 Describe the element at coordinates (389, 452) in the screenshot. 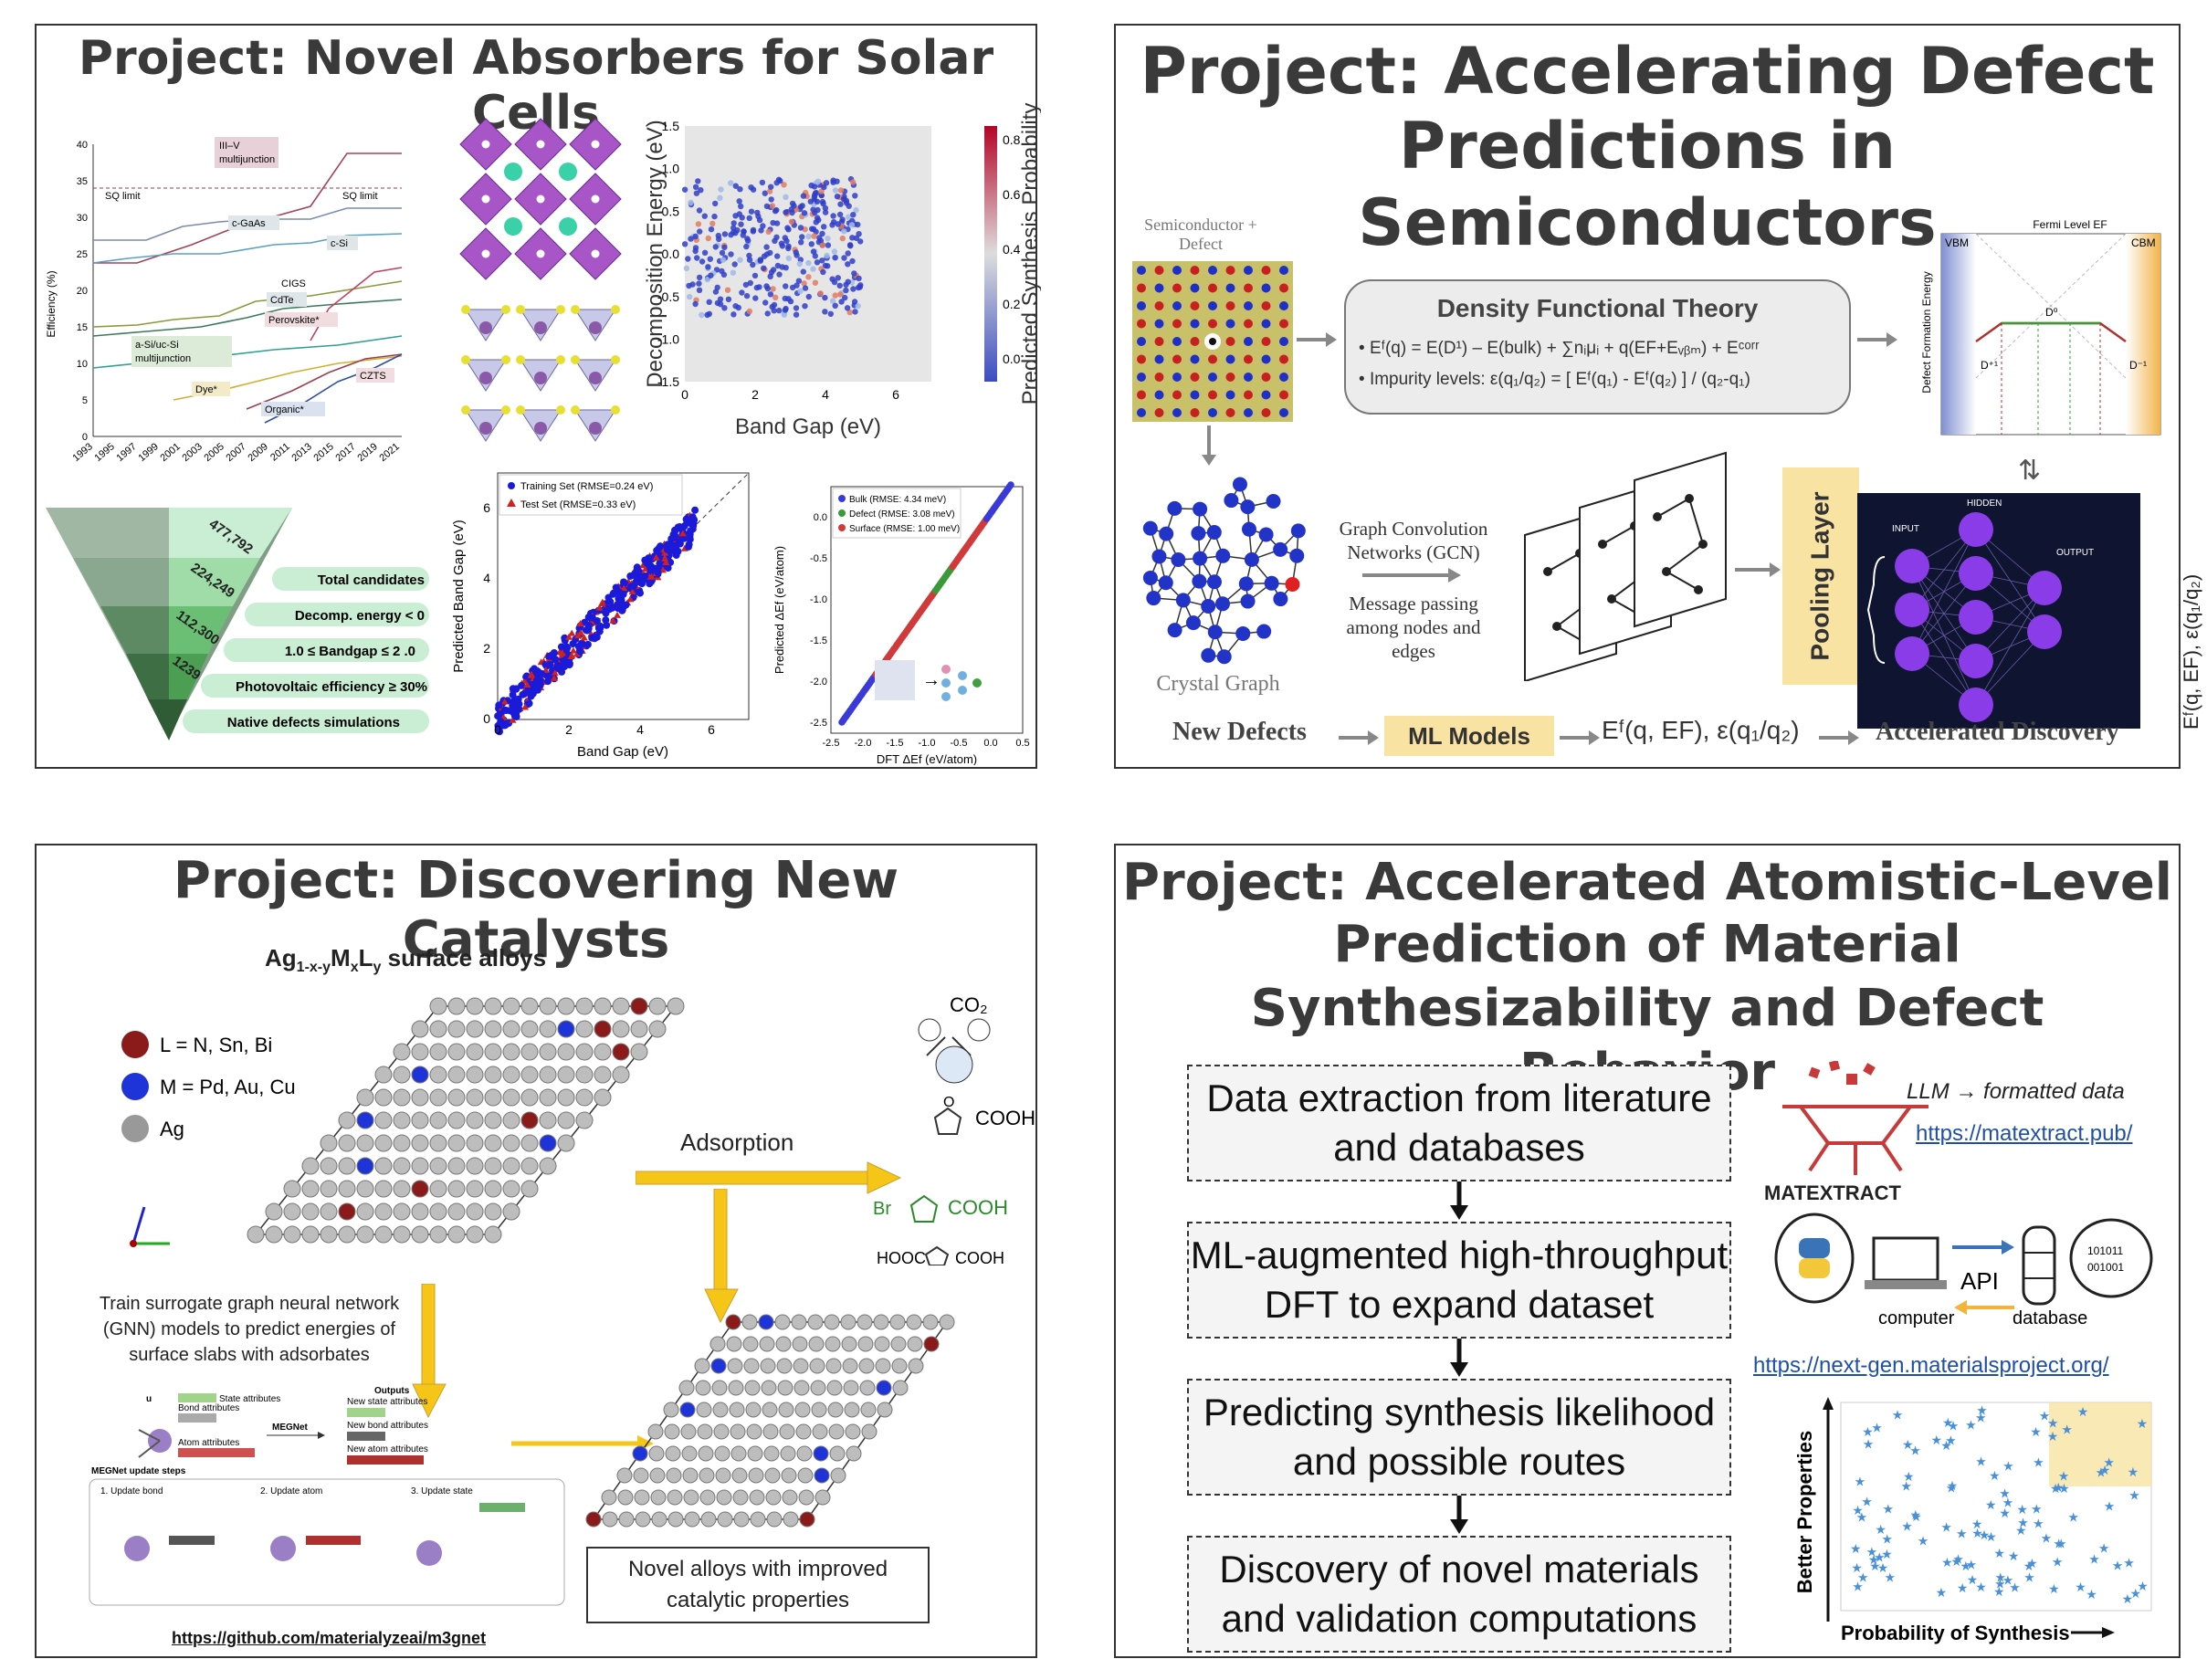

I see `efficiency-xtick: 2021` at that location.